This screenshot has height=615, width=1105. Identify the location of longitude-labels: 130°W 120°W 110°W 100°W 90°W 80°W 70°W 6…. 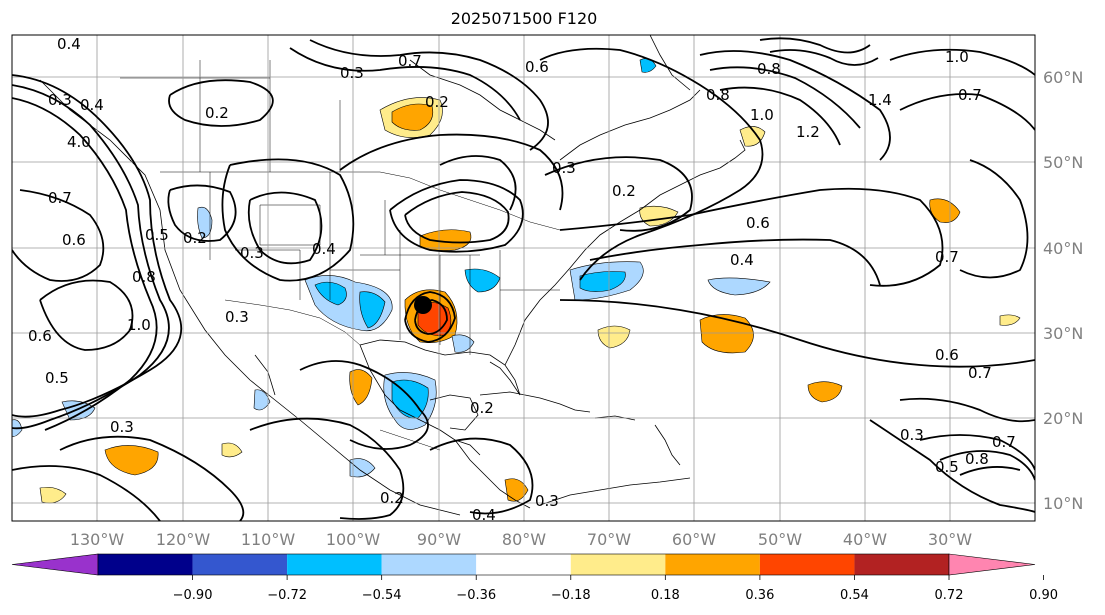
(521, 539).